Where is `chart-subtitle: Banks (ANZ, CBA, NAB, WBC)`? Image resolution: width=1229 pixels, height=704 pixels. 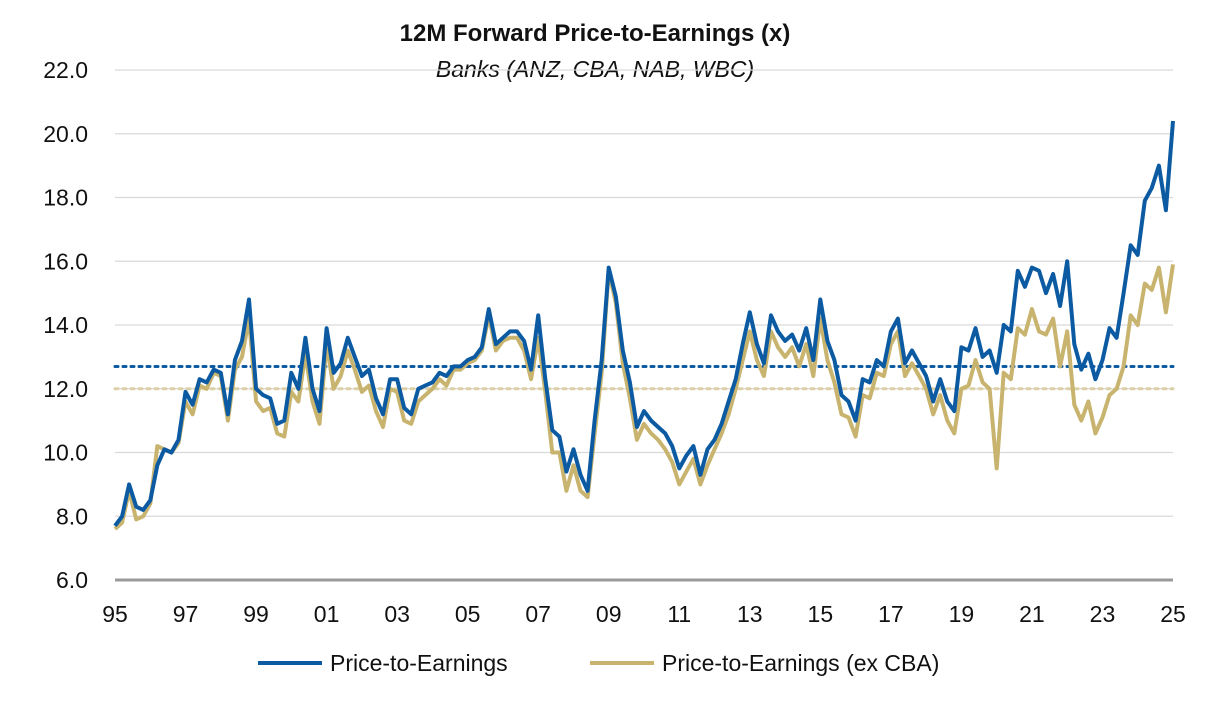
chart-subtitle: Banks (ANZ, CBA, NAB, WBC) is located at coordinates (595, 69).